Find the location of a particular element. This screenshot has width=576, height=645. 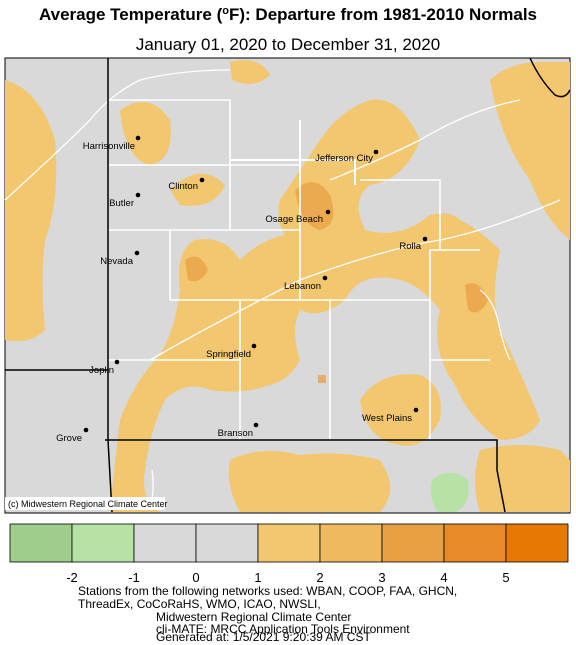

legend-tick-label: 5 is located at coordinates (505, 577).